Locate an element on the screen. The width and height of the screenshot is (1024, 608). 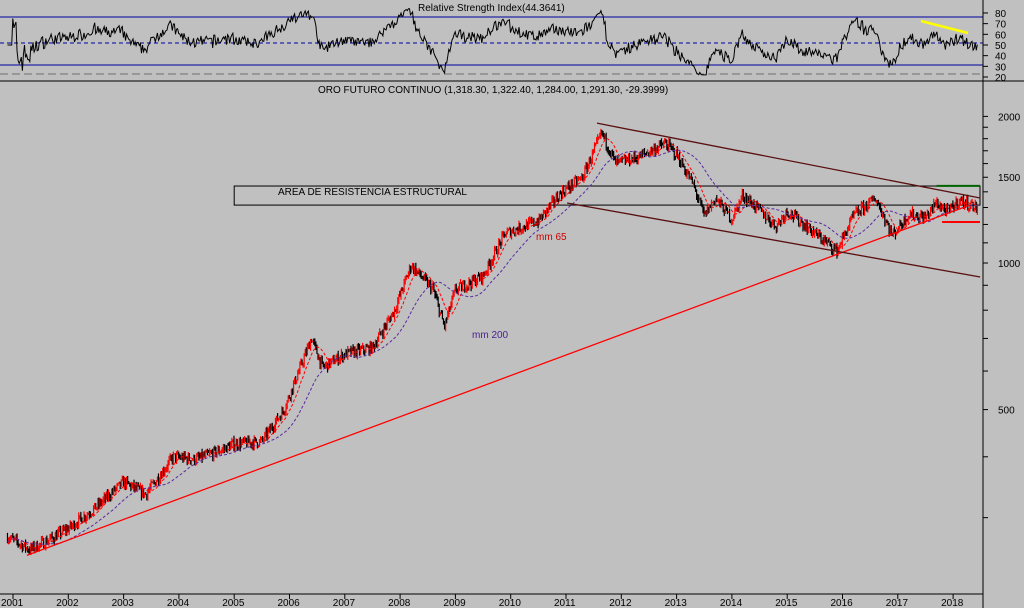
x-tick-label: 2003 is located at coordinates (123, 603).